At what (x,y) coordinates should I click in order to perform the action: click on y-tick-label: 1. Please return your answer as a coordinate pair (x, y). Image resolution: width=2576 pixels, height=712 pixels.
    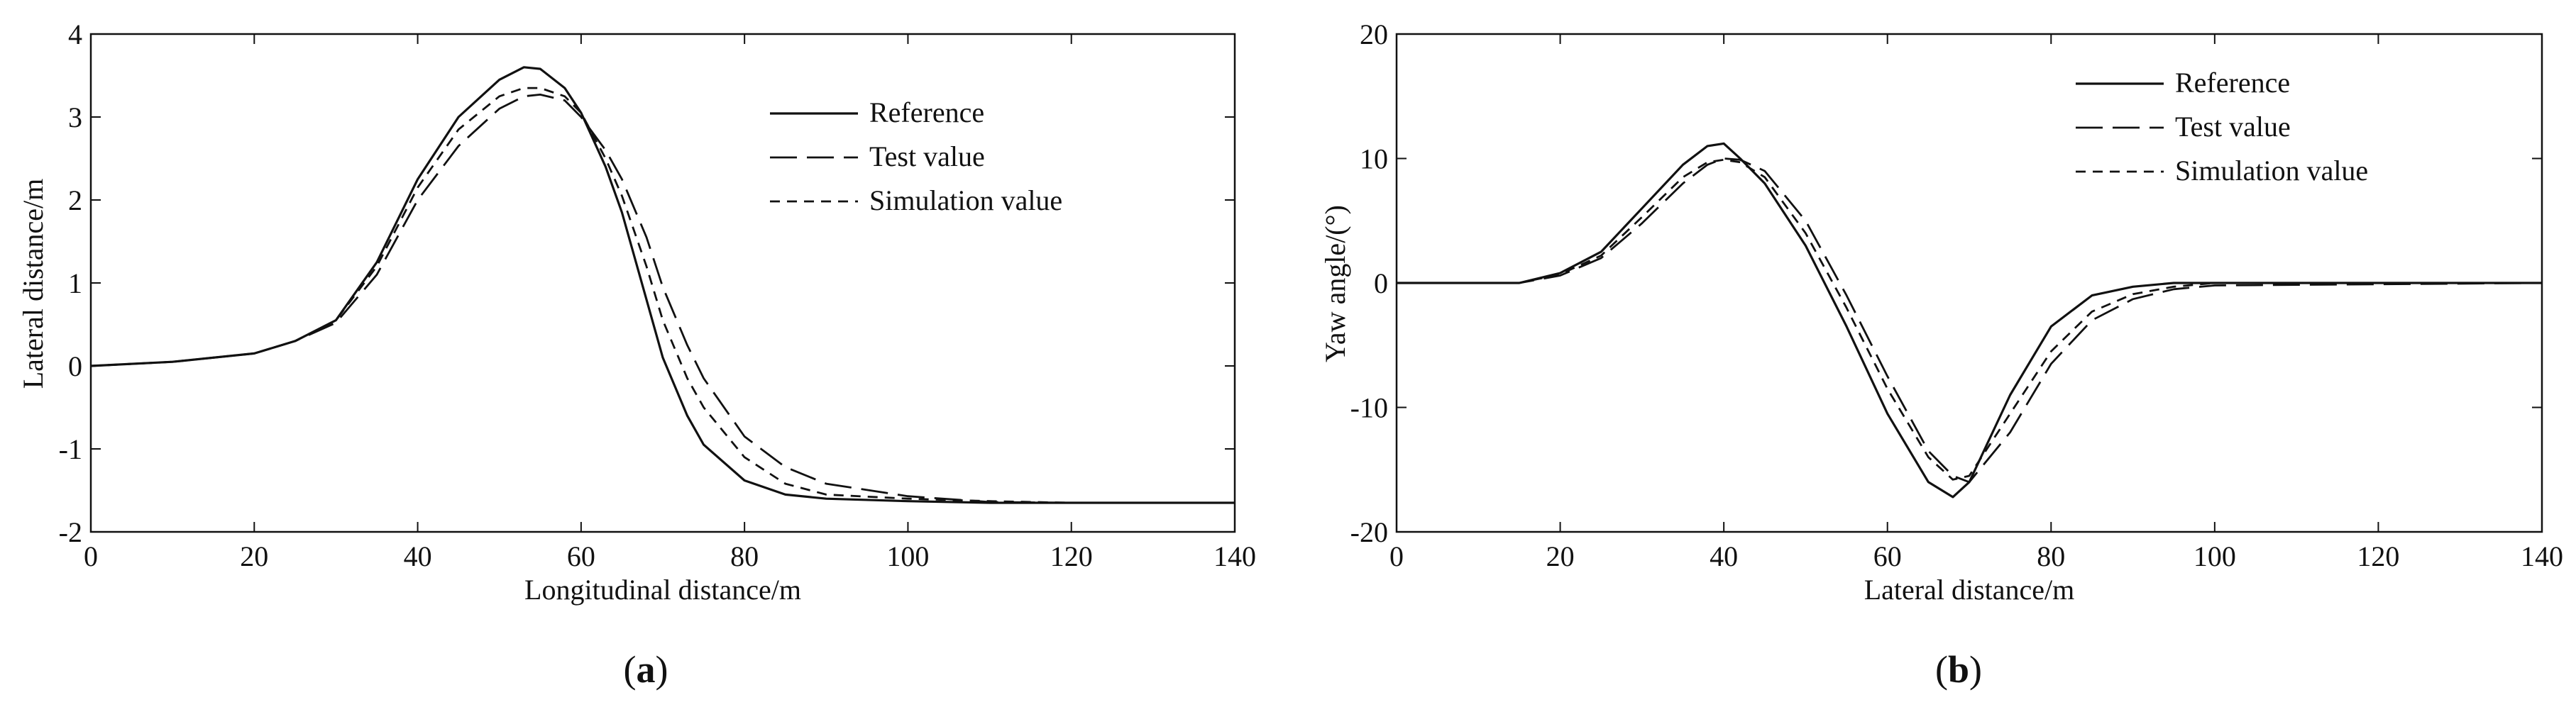
    Looking at the image, I should click on (75, 283).